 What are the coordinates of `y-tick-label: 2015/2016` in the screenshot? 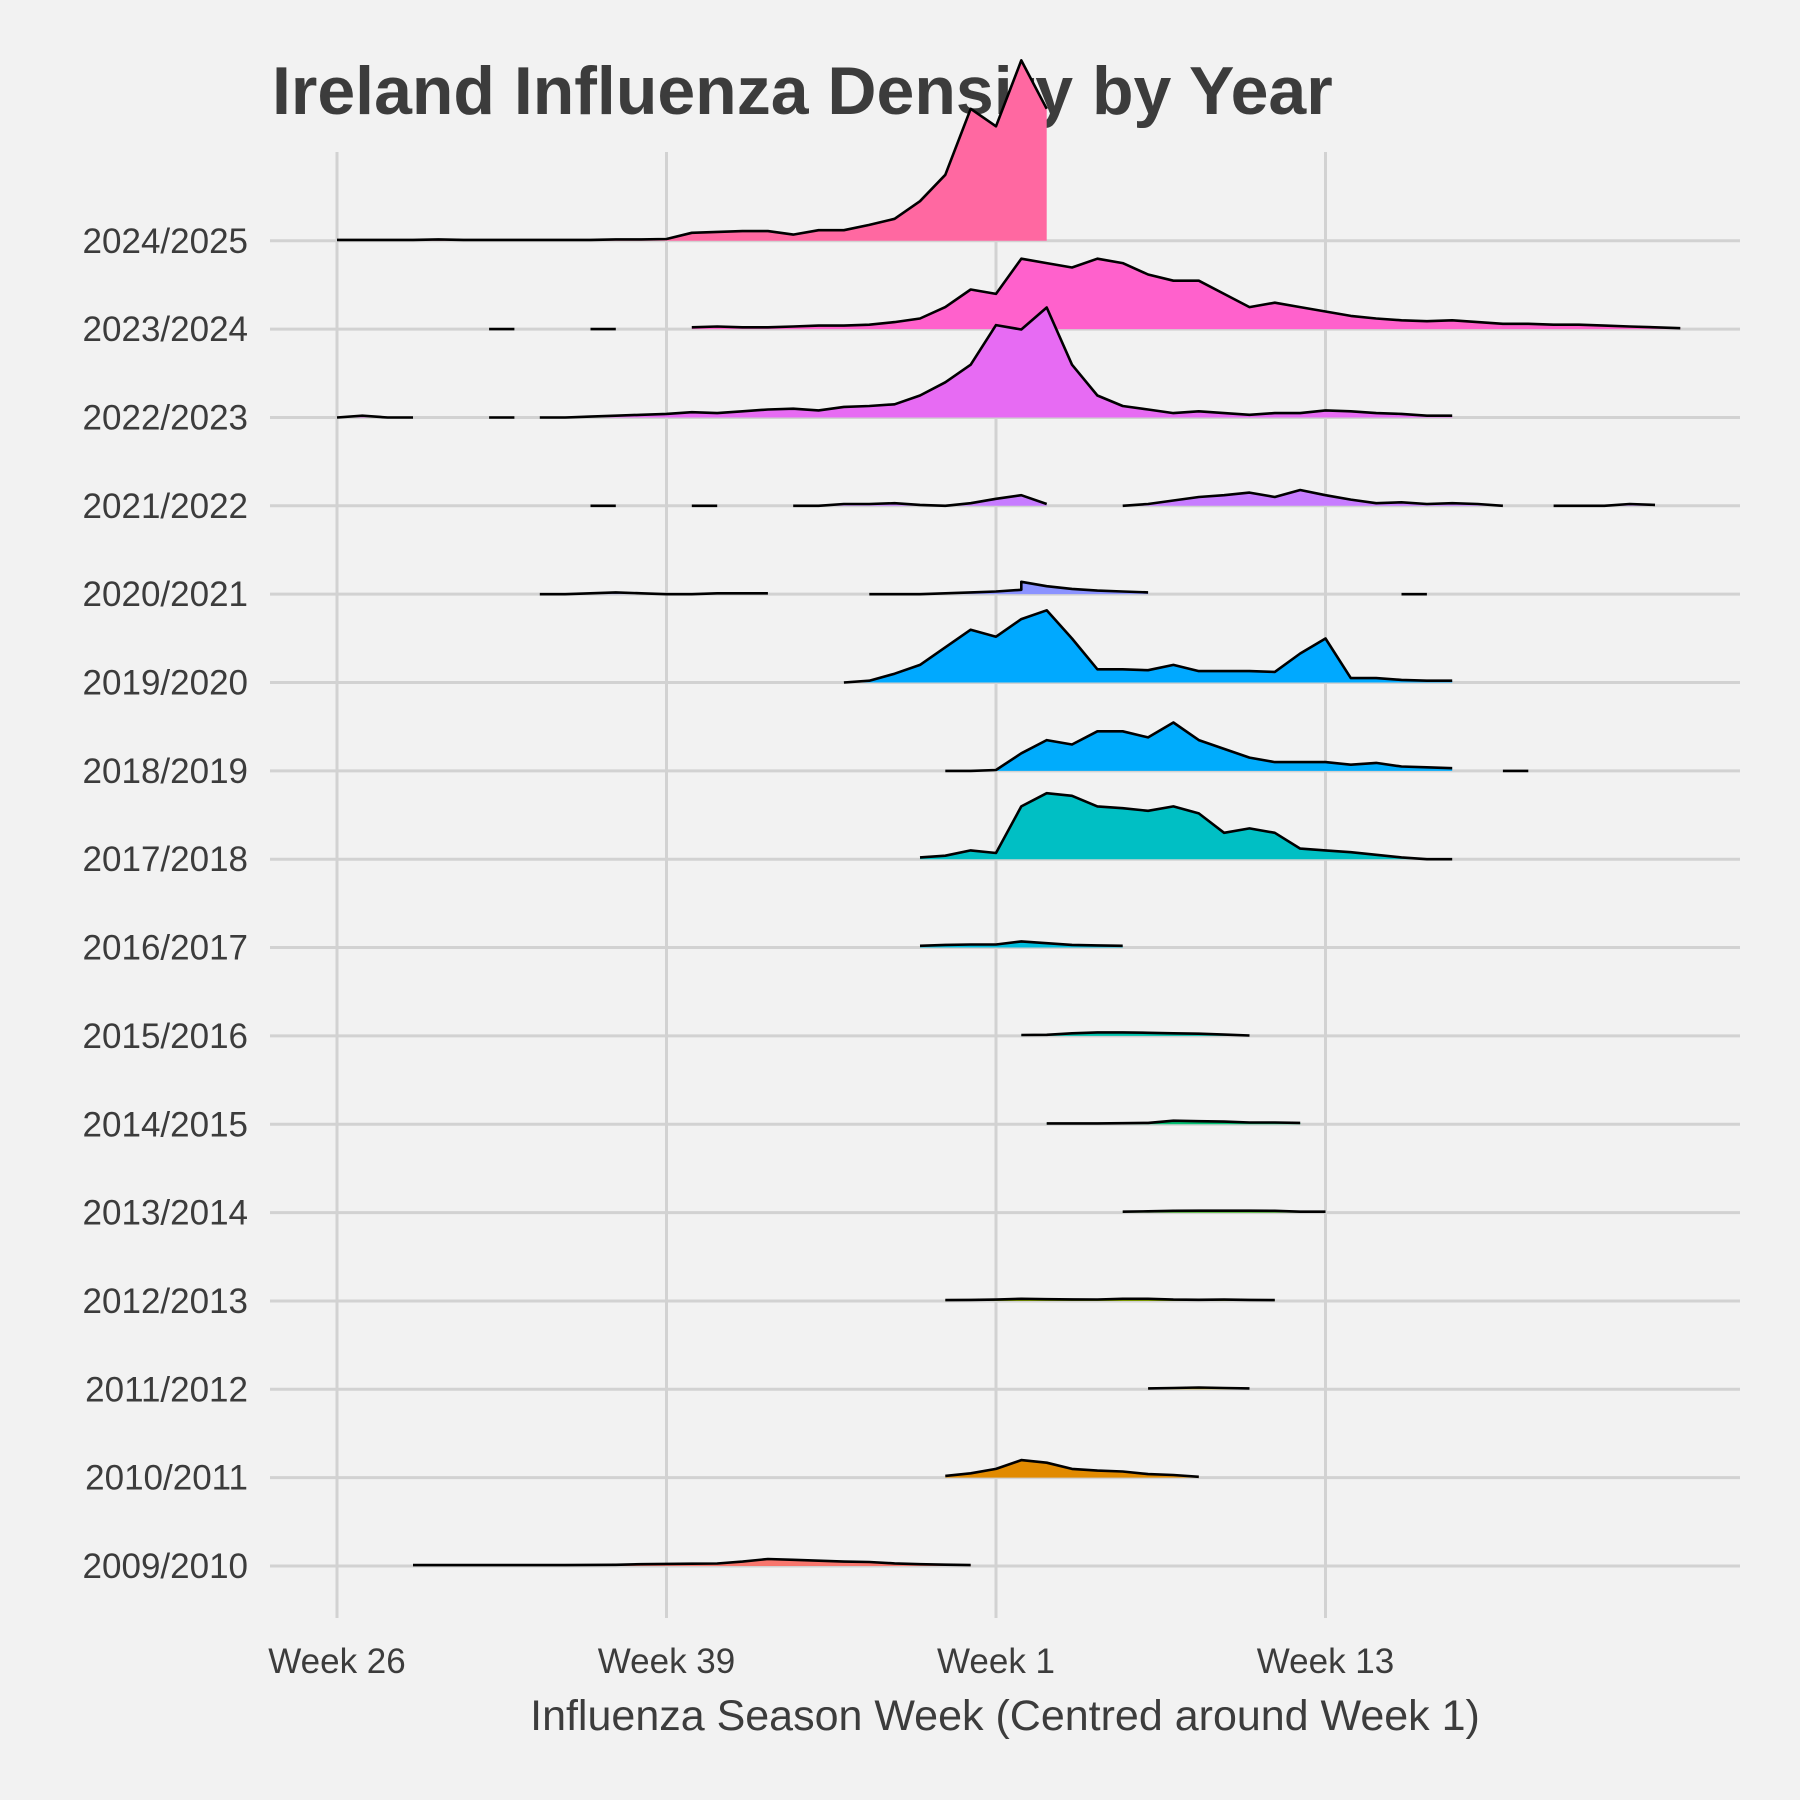 It's located at (165, 1036).